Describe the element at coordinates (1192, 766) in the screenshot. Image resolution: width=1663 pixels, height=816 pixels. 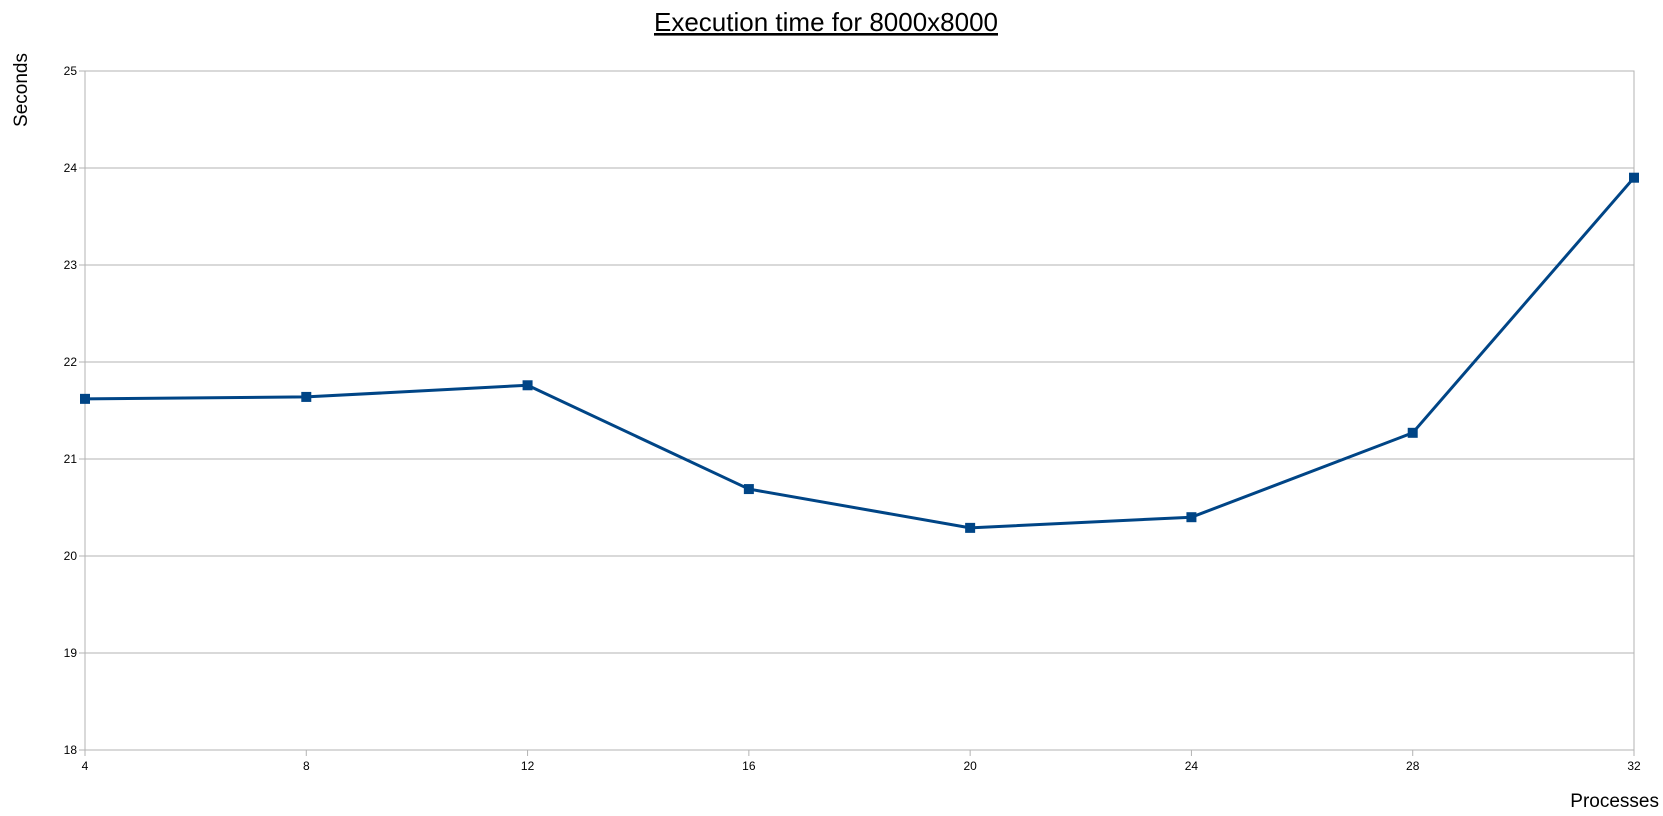
I see `x-tick-label: 24` at that location.